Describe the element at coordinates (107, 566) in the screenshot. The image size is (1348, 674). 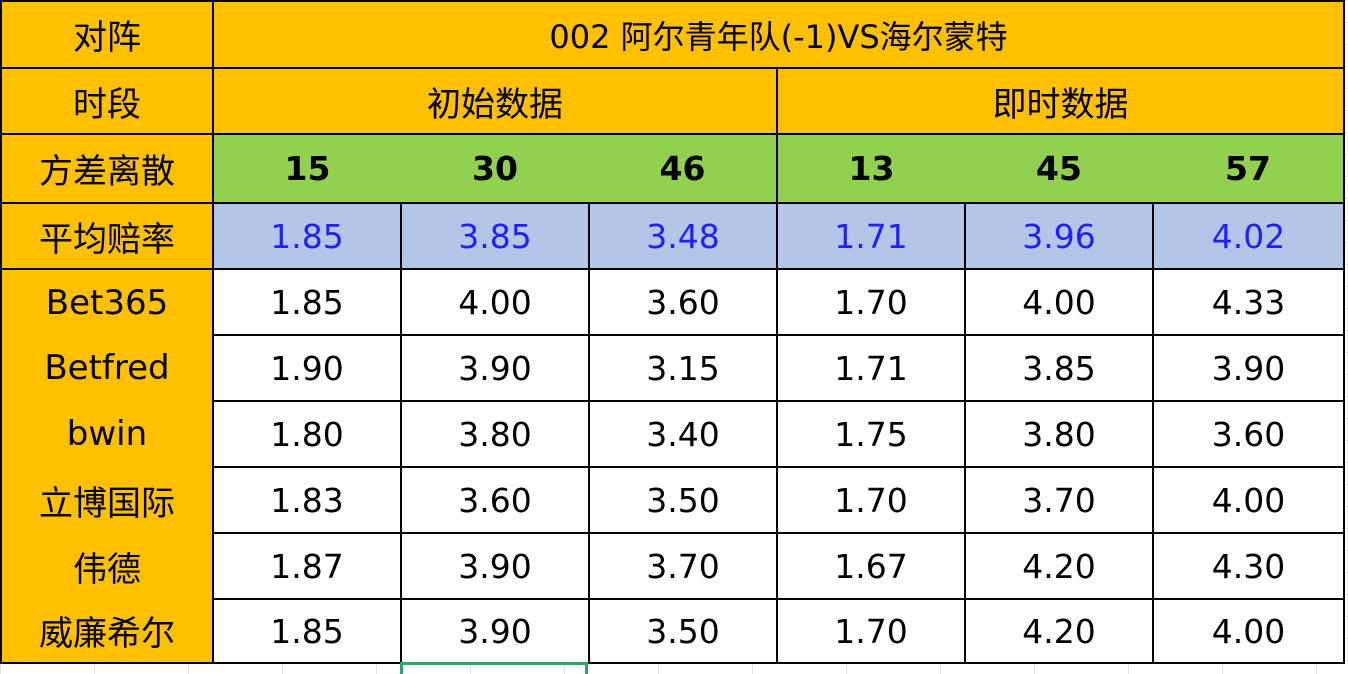
I see `bookmaker-name-cell: 伟德` at that location.